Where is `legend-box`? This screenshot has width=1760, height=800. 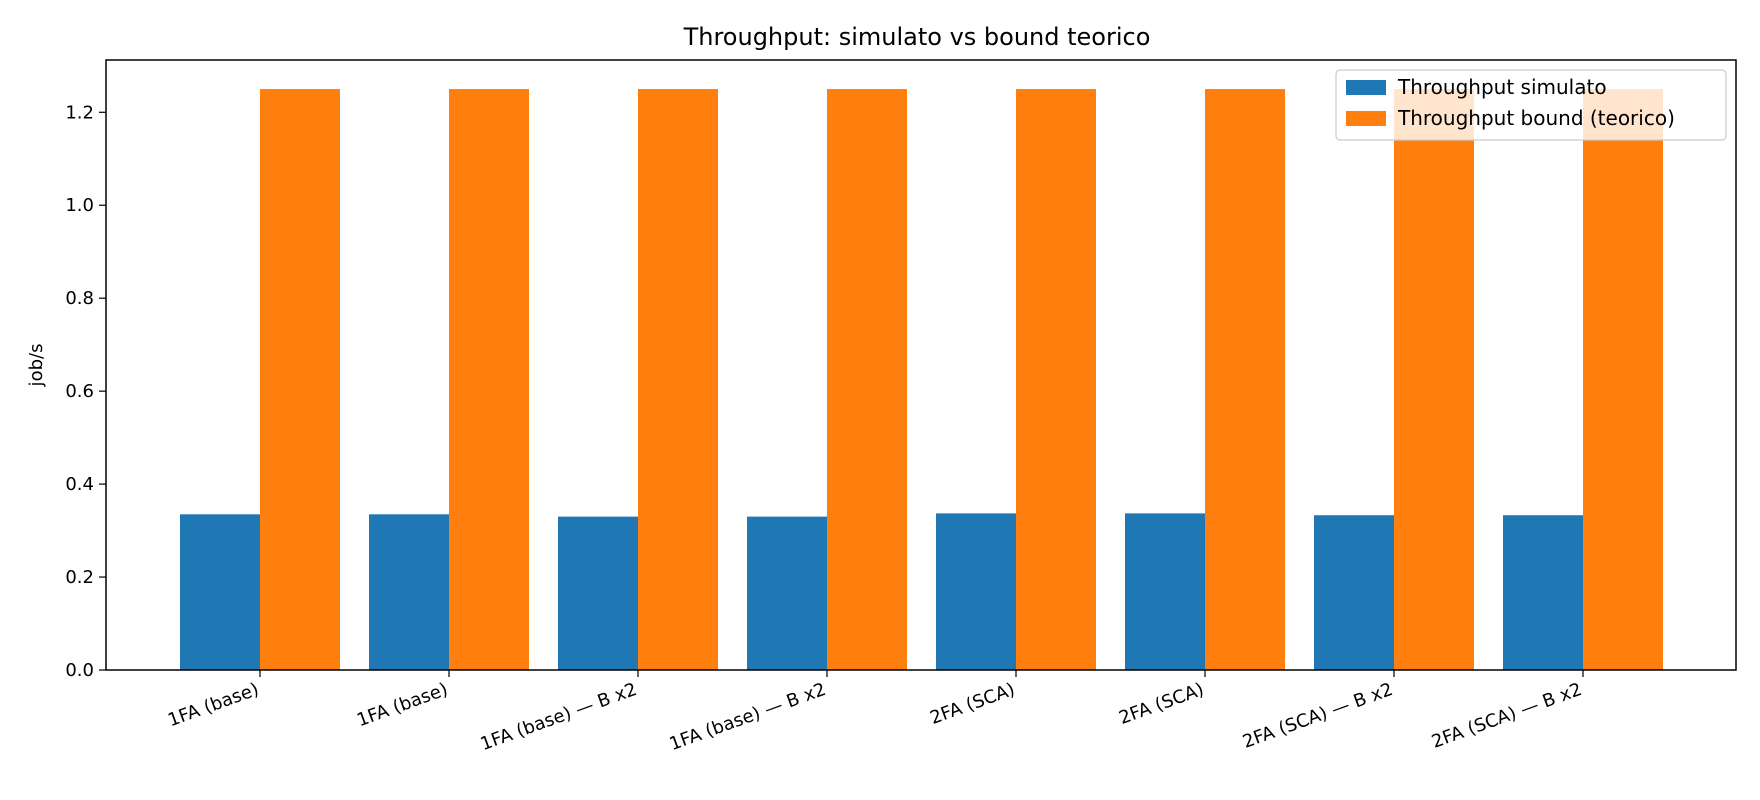
legend-box is located at coordinates (1531, 105).